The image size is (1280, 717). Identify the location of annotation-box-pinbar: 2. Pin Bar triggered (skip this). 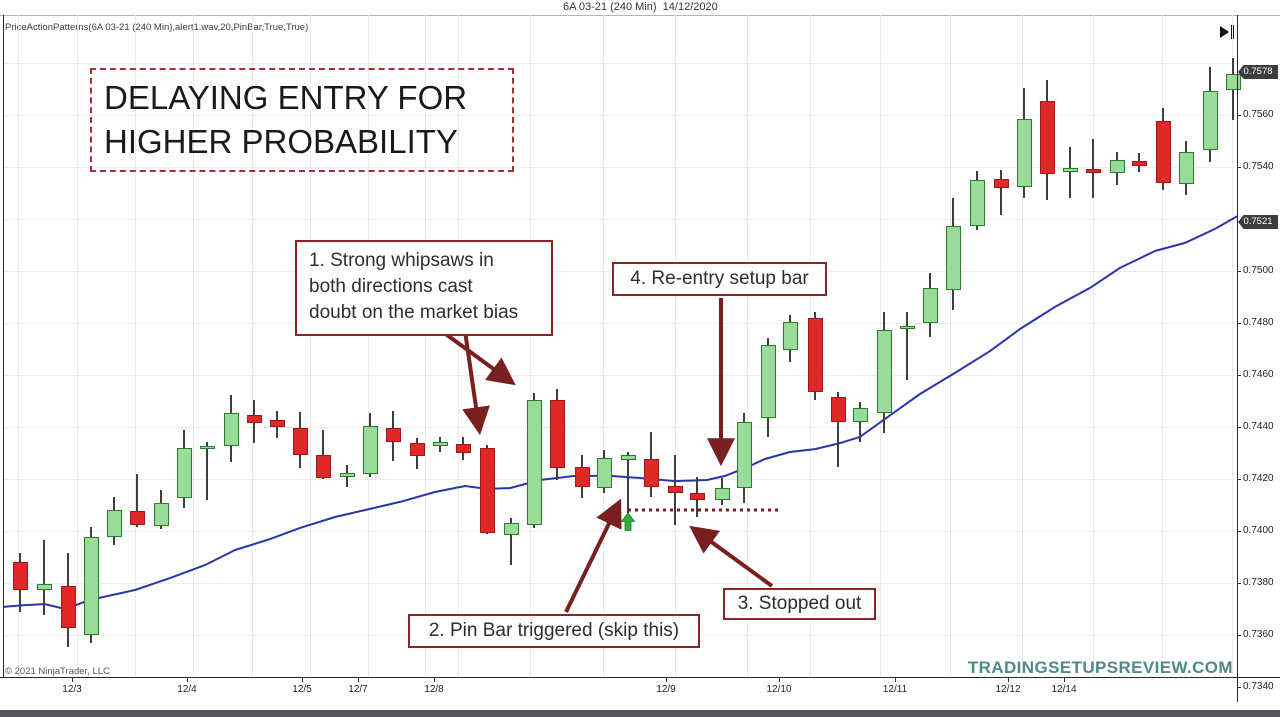
(554, 631).